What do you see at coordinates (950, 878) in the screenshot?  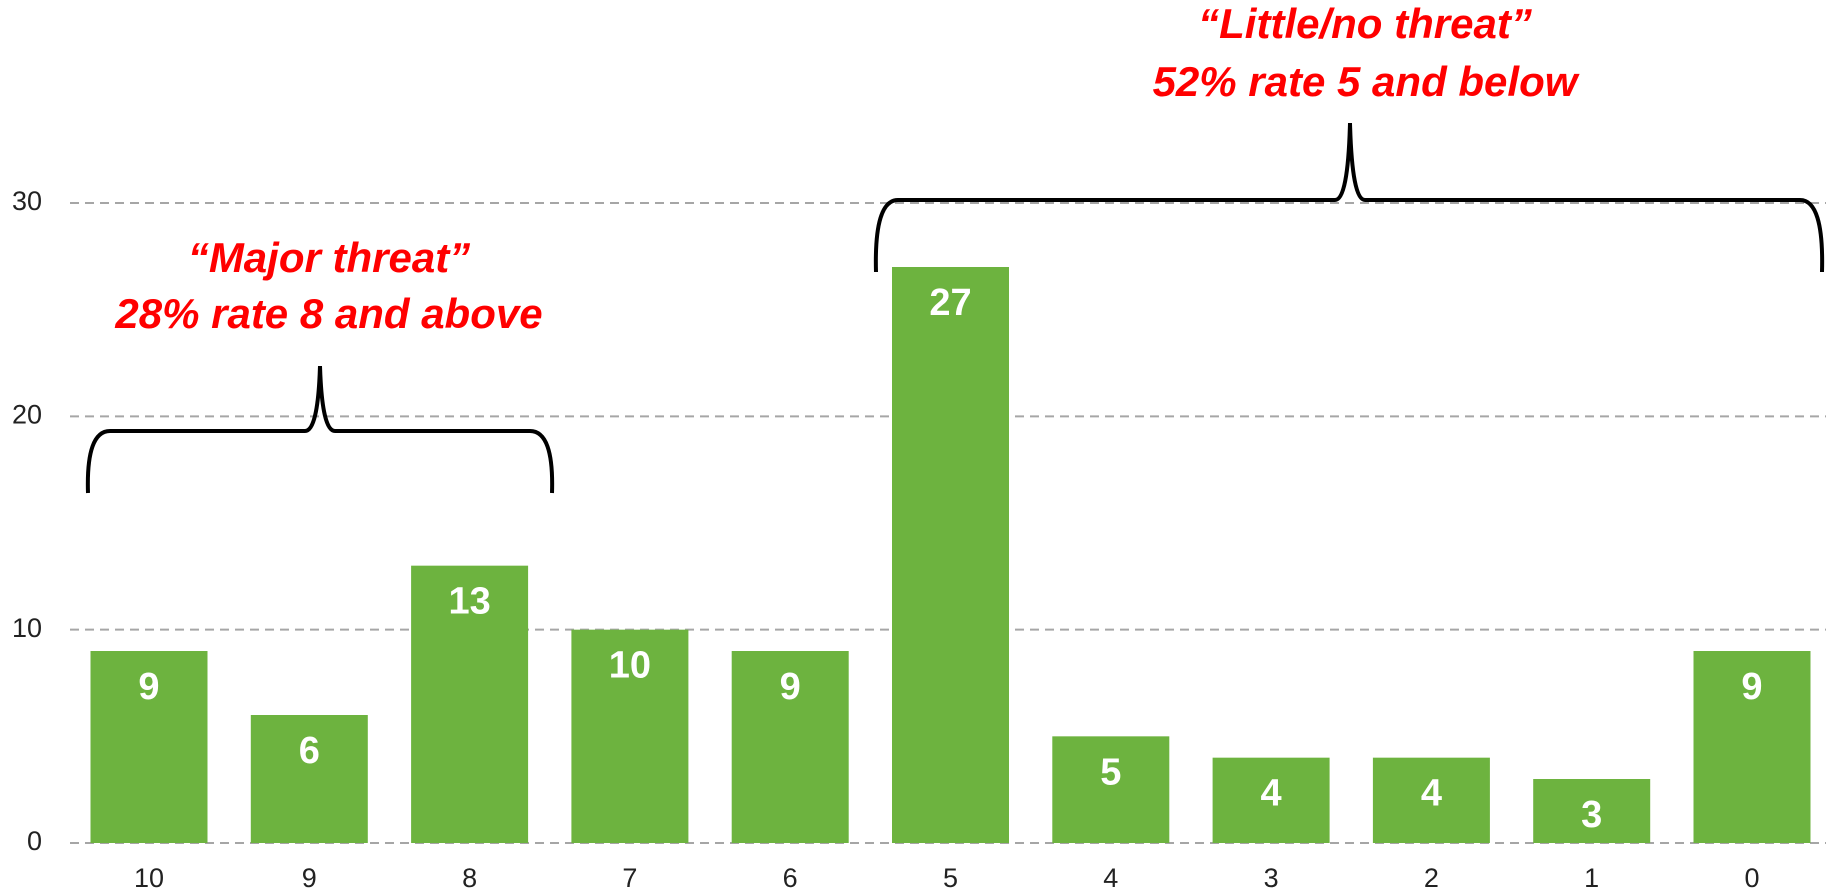 I see `x-tick-label: 5` at bounding box center [950, 878].